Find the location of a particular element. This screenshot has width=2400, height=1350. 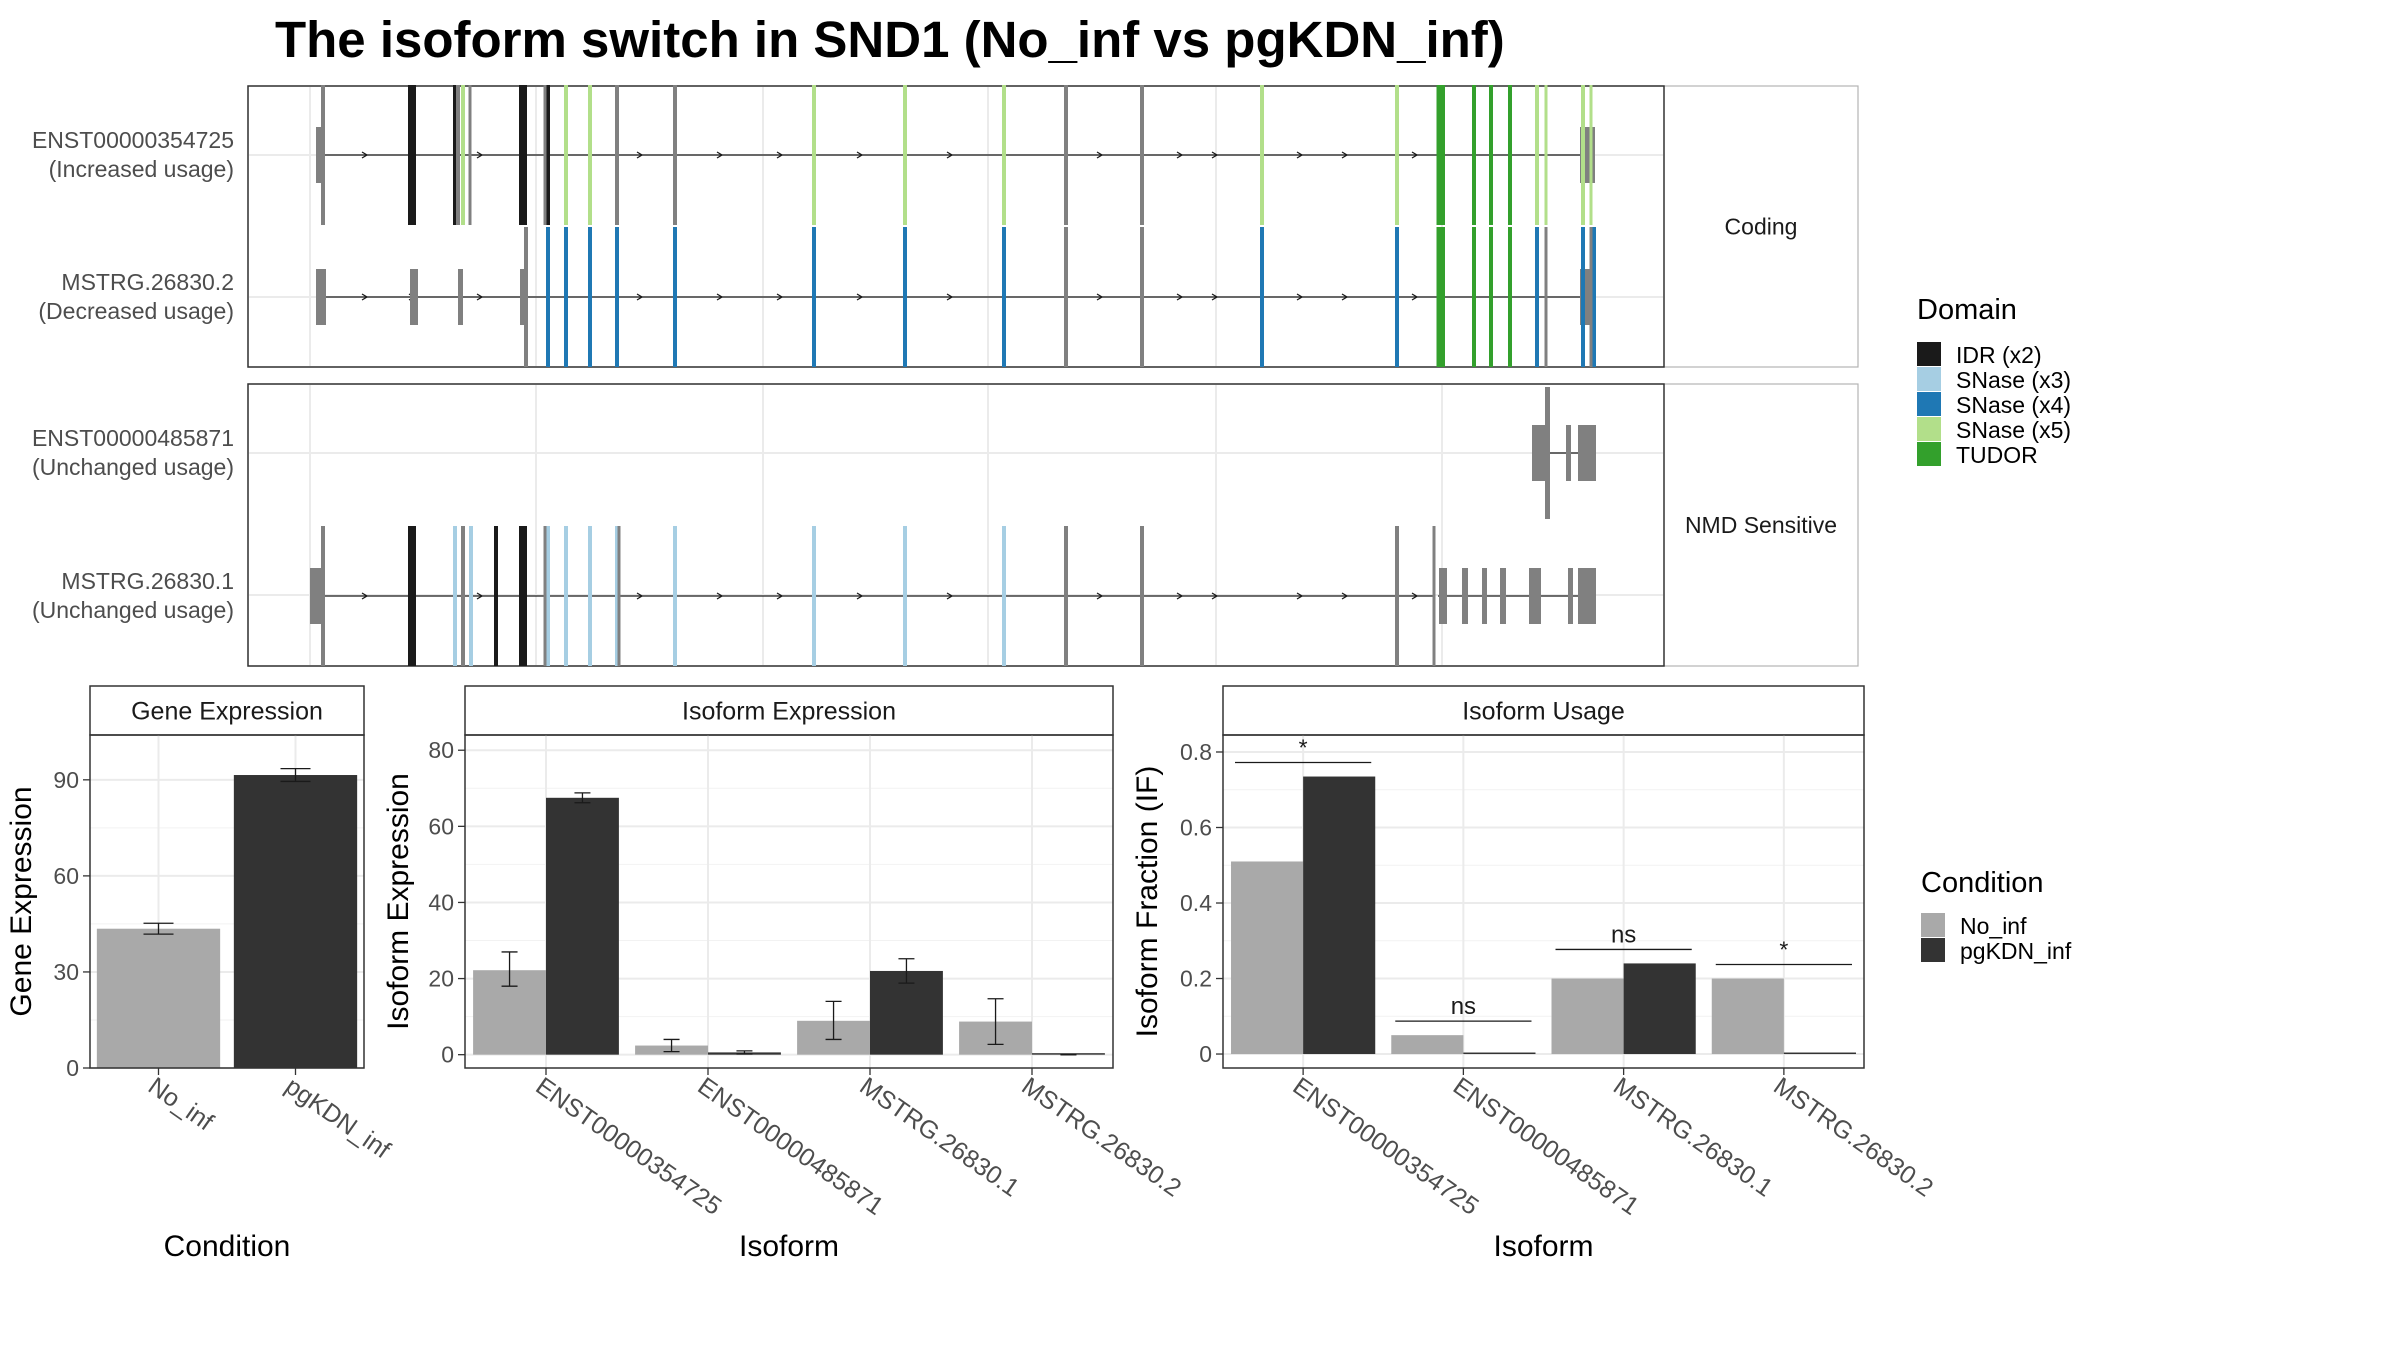

y-tick-label: 0.2 is located at coordinates (1196, 979).